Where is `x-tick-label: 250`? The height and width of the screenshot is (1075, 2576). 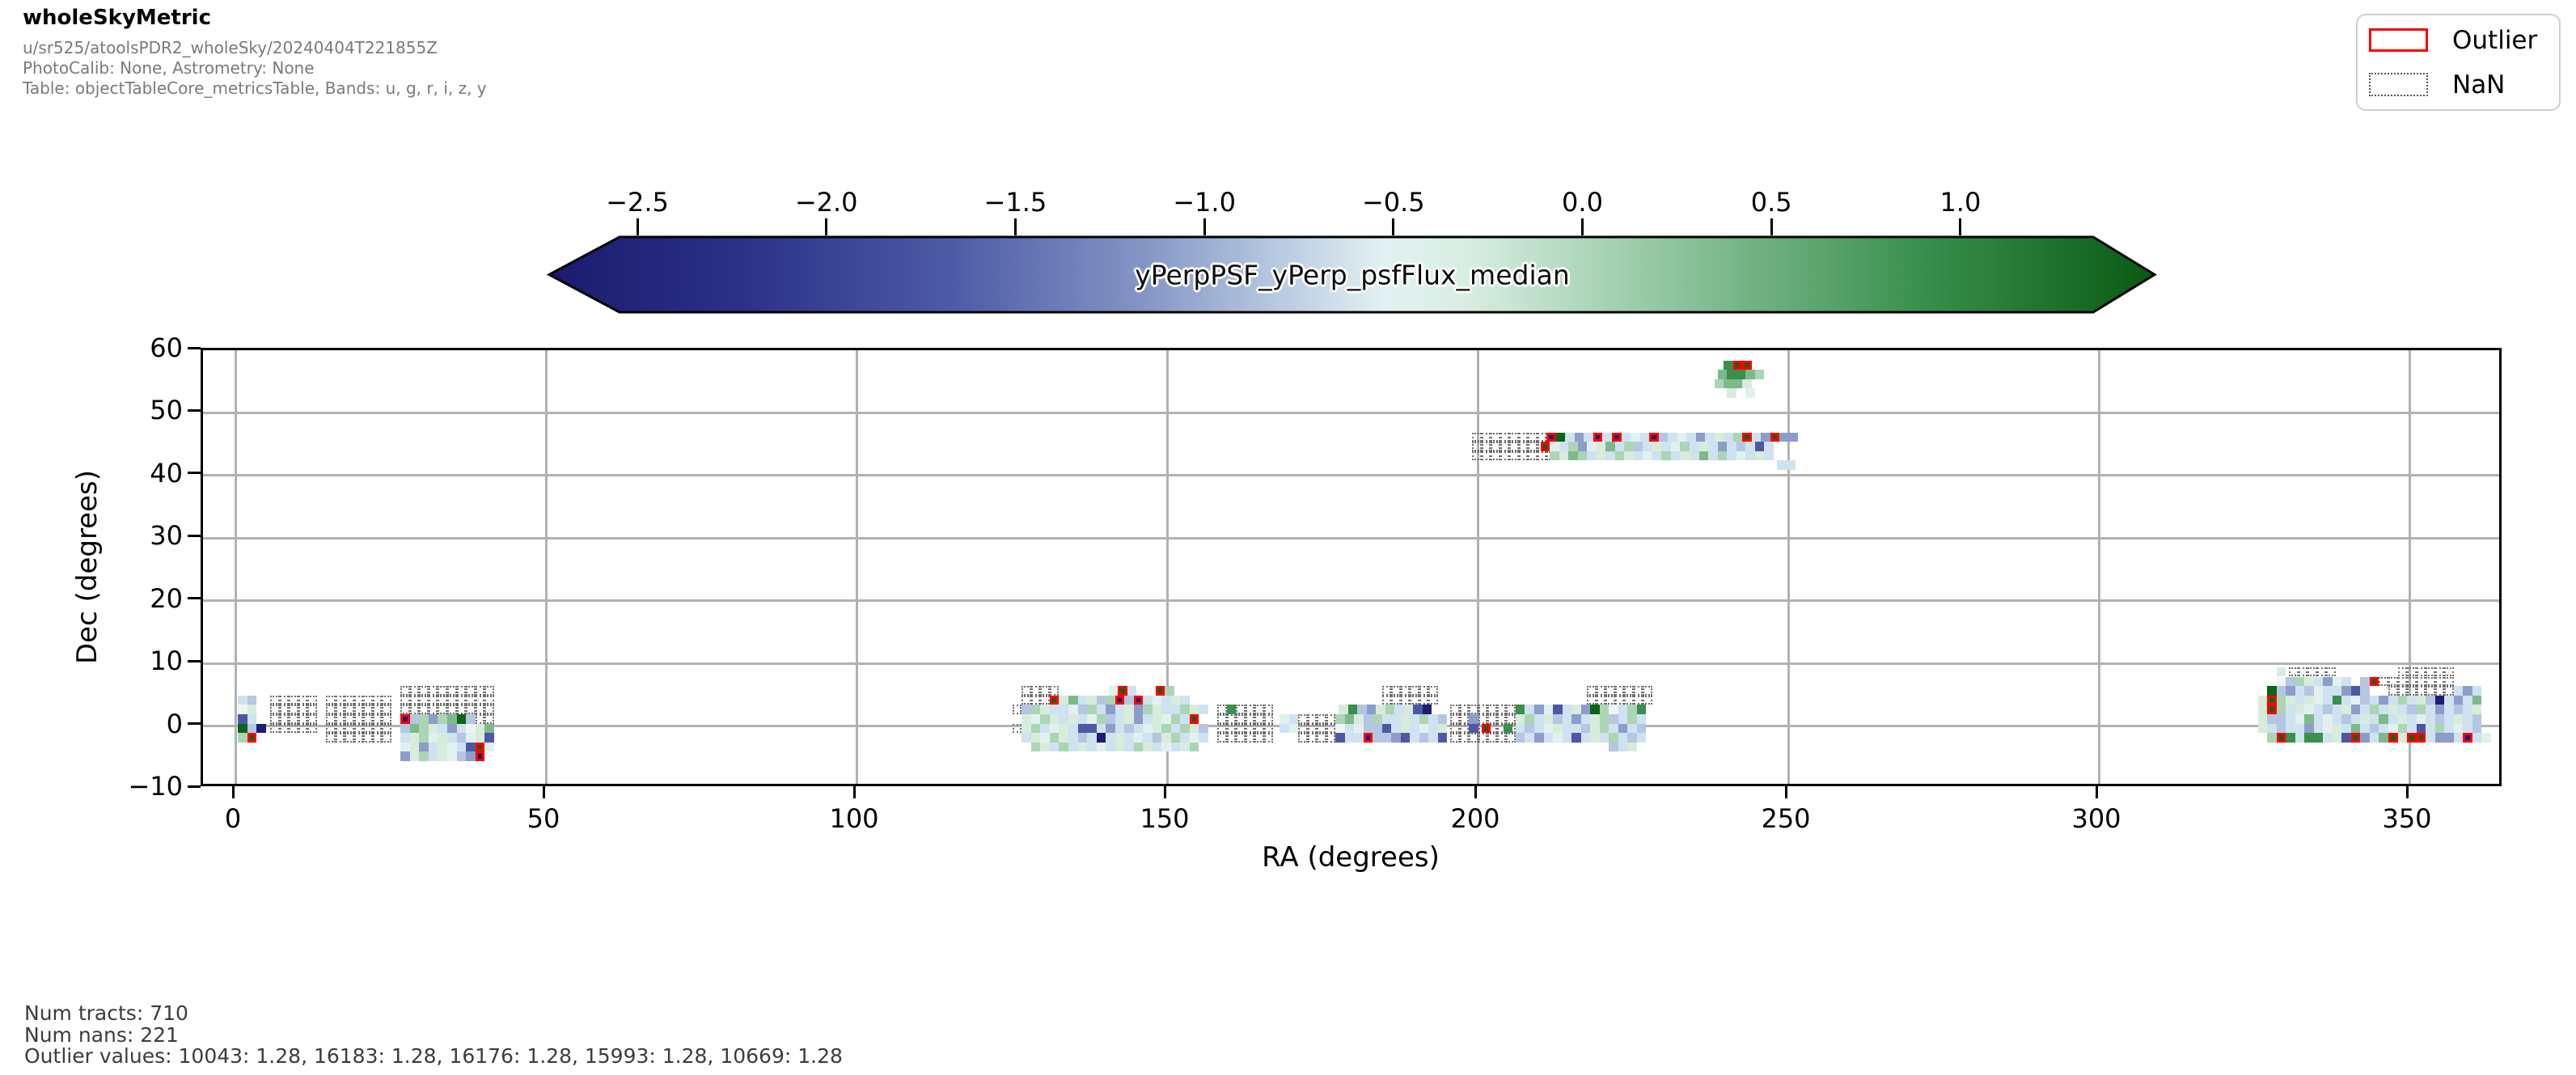 x-tick-label: 250 is located at coordinates (1786, 818).